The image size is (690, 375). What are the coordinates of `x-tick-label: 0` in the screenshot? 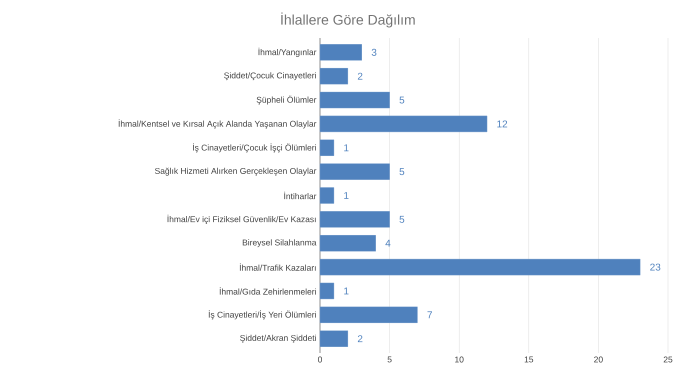 It's located at (320, 359).